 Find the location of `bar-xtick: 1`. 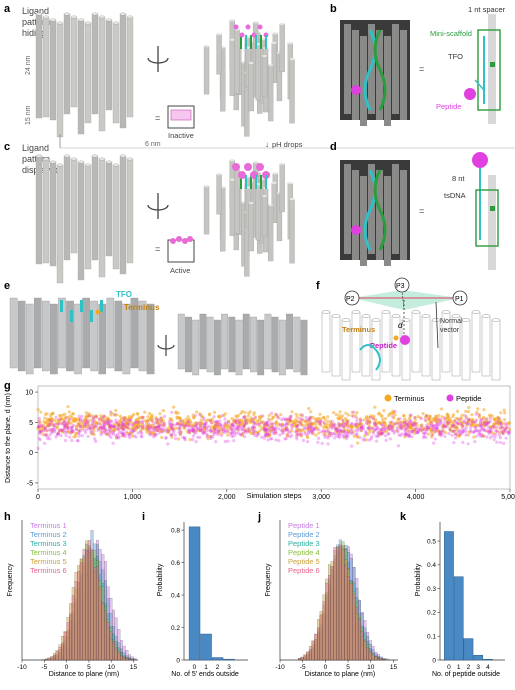

bar-xtick: 1 is located at coordinates (206, 667).